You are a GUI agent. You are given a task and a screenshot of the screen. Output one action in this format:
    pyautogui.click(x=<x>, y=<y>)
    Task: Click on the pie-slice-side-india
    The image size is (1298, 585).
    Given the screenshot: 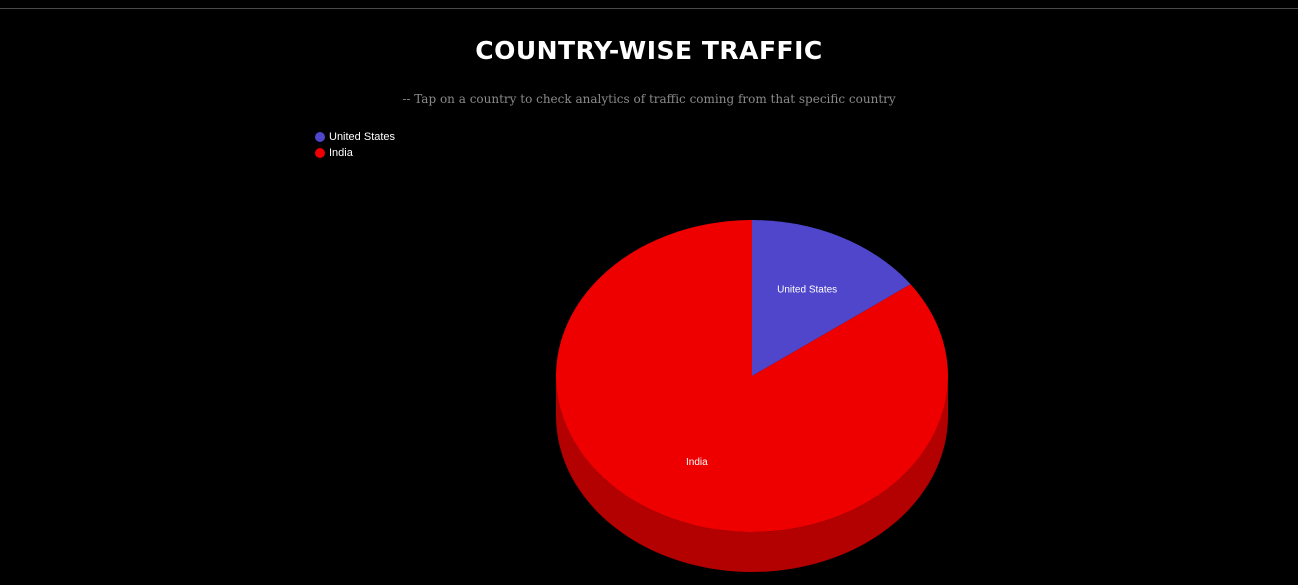 What is the action you would take?
    pyautogui.click(x=752, y=474)
    